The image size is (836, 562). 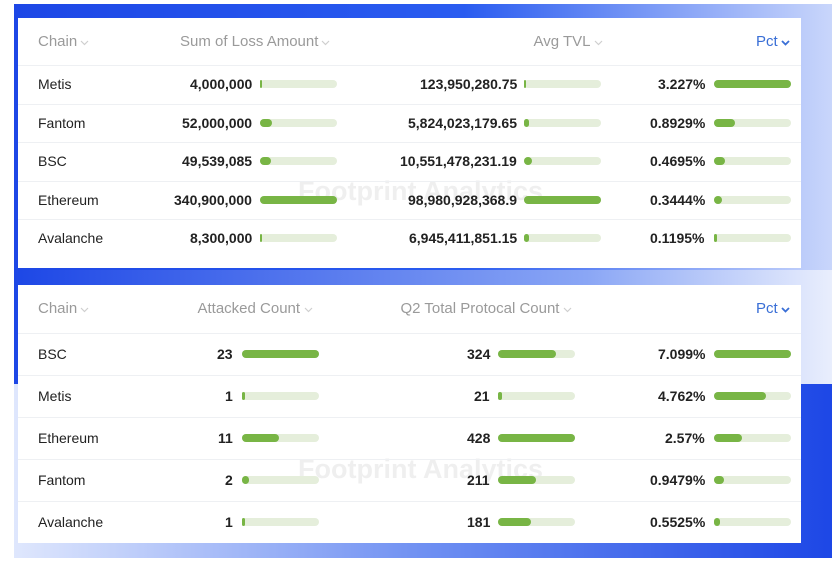 What do you see at coordinates (221, 238) in the screenshot?
I see `cell-value: 8,300,000` at bounding box center [221, 238].